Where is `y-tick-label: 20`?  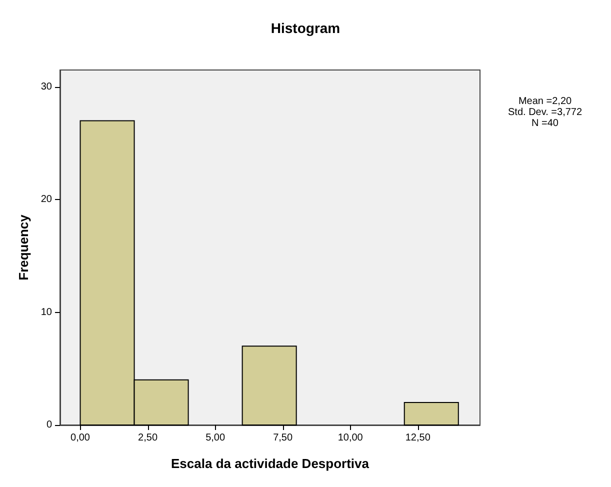
y-tick-label: 20 is located at coordinates (46, 200).